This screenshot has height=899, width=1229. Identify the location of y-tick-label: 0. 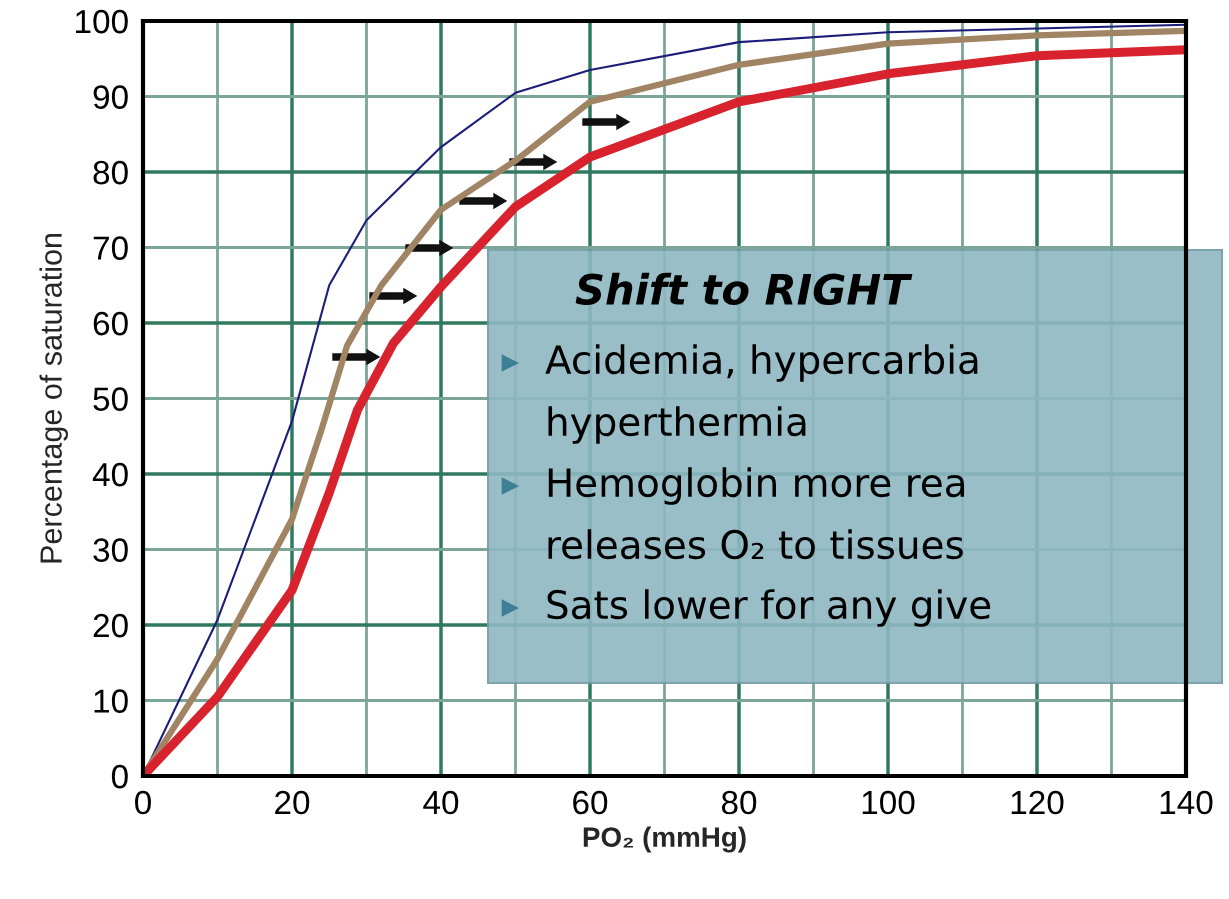
(119, 776).